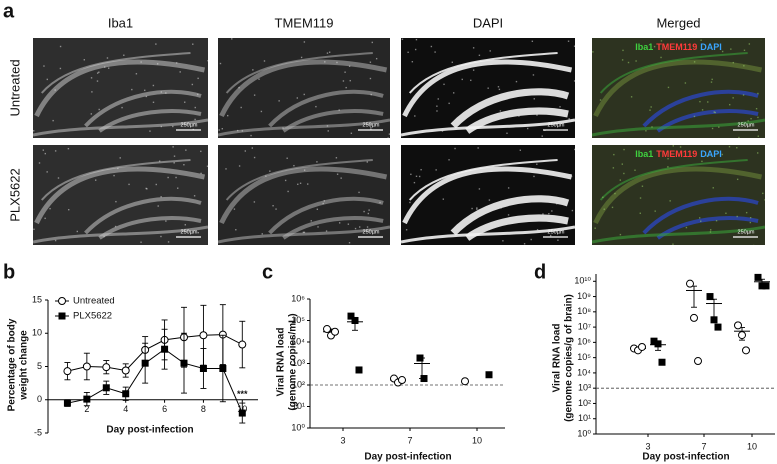  What do you see at coordinates (298, 320) in the screenshot?
I see `y-tick-label: 10⁵` at bounding box center [298, 320].